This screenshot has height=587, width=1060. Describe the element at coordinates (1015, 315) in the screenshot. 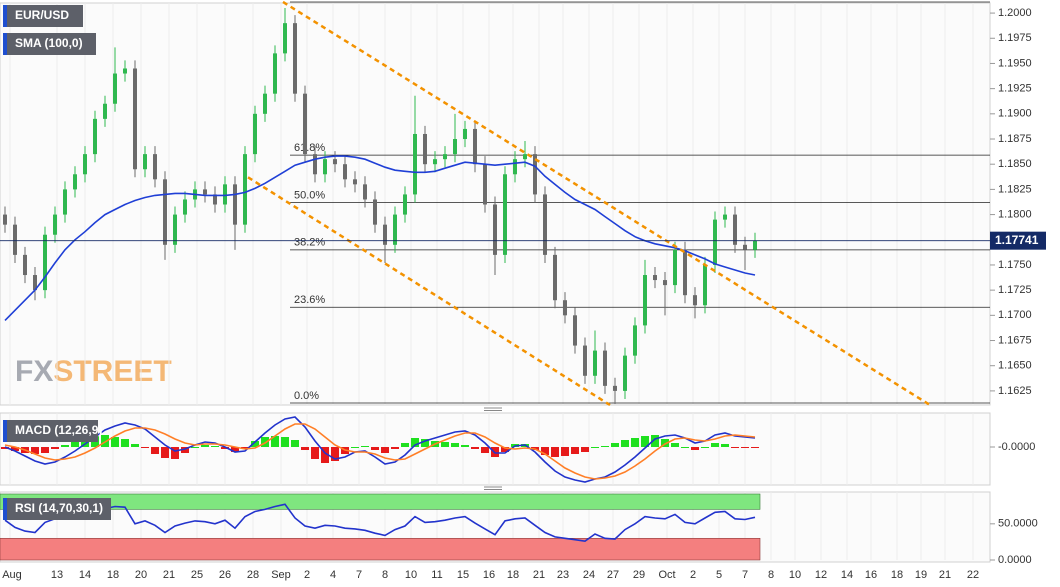

I see `y-tick-label: 1.1700` at that location.